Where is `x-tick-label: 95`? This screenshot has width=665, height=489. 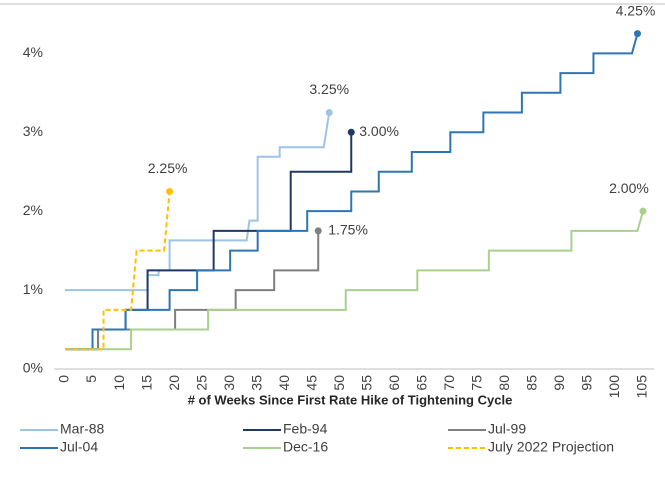 x-tick-label: 95 is located at coordinates (587, 383).